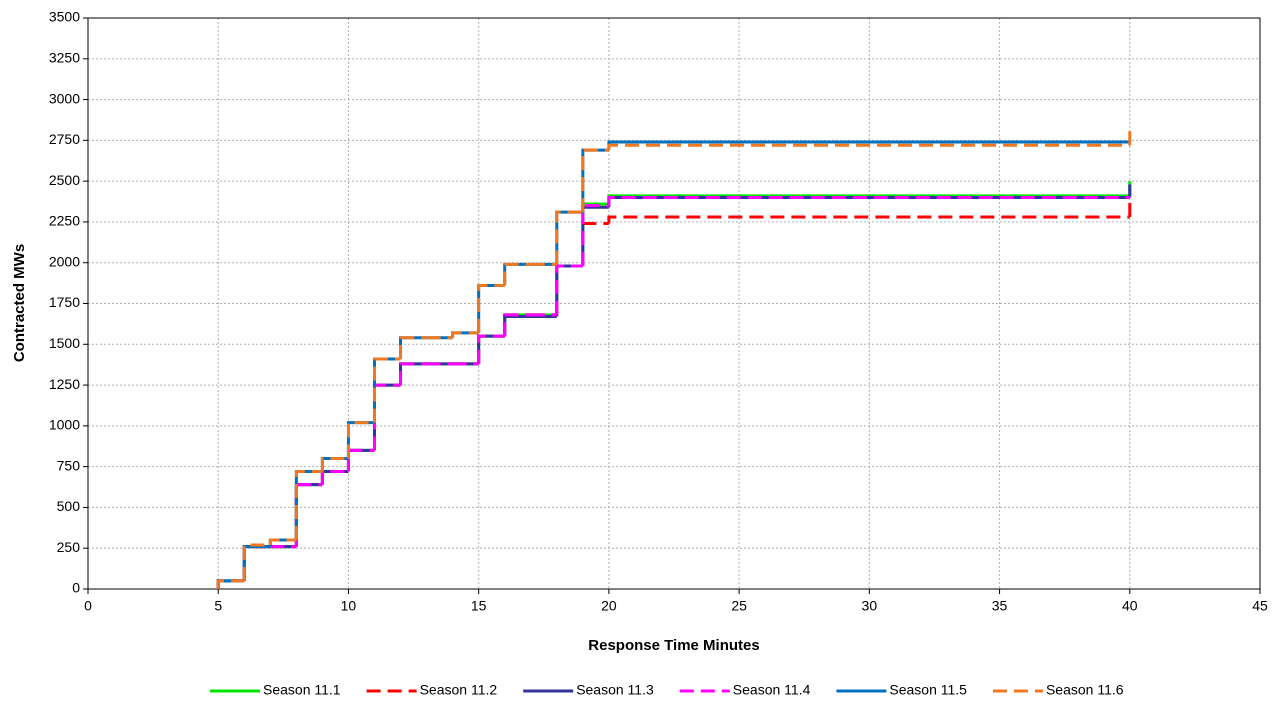 Image resolution: width=1283 pixels, height=704 pixels. I want to click on x-tick-label: 45, so click(1260, 606).